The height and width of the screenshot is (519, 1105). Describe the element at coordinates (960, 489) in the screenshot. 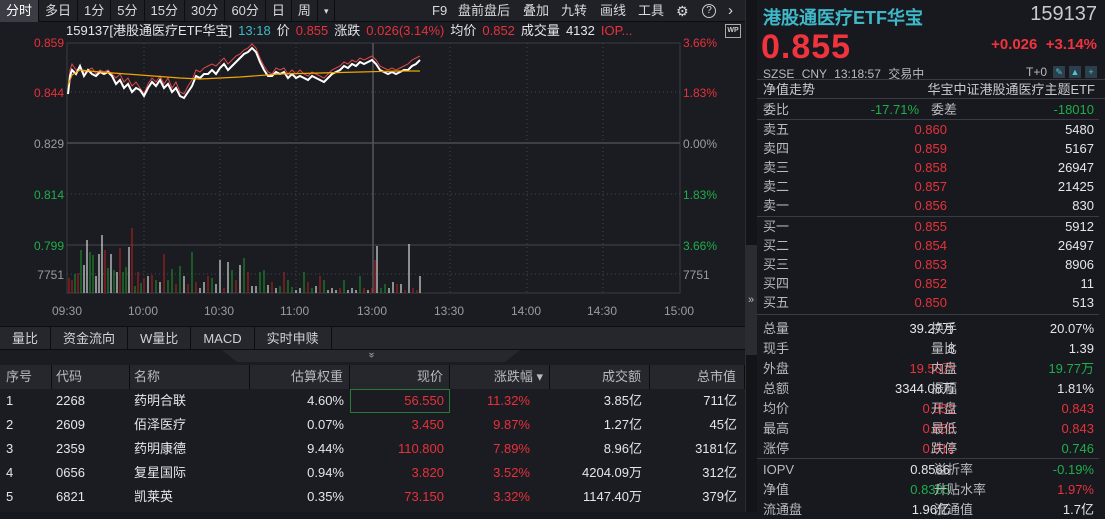

I see `etf-label: 升贴水率` at that location.